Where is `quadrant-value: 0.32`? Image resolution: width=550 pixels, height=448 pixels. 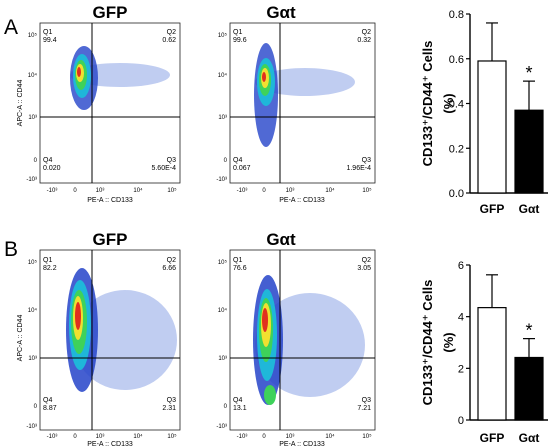
quadrant-value: 0.32 is located at coordinates (364, 40).